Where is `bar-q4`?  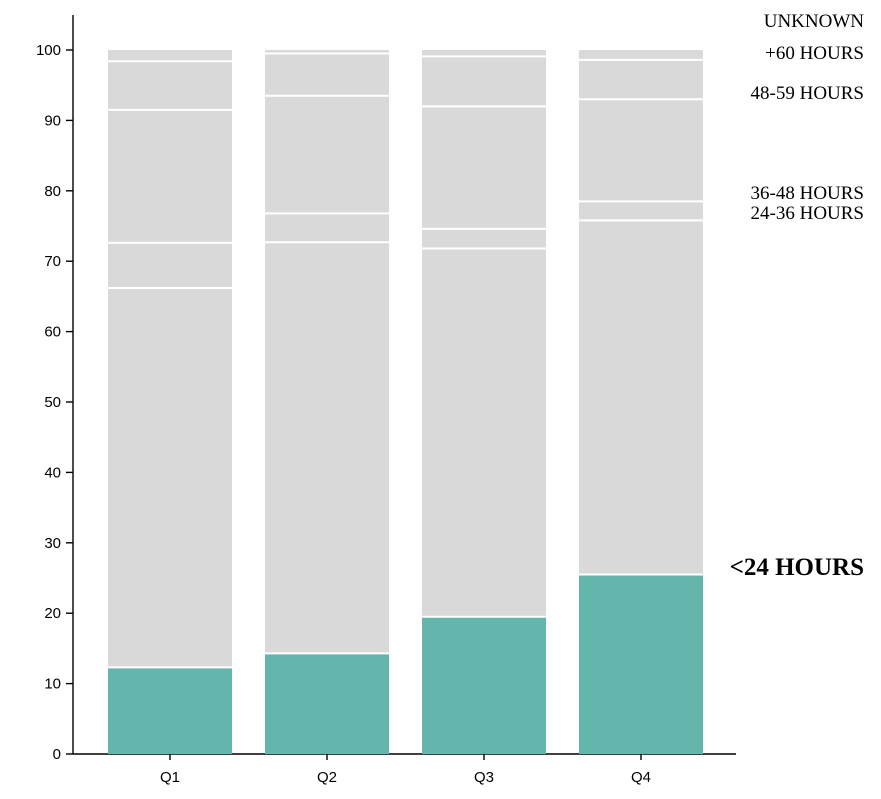
bar-q4 is located at coordinates (641, 402).